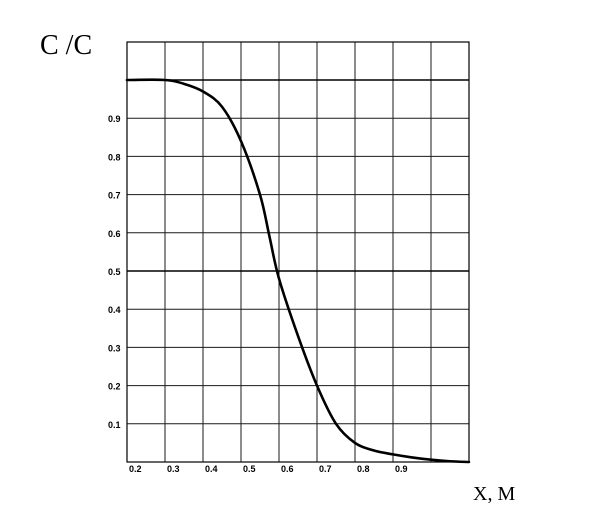  Describe the element at coordinates (135, 469) in the screenshot. I see `x-tick-label: 0.2` at that location.